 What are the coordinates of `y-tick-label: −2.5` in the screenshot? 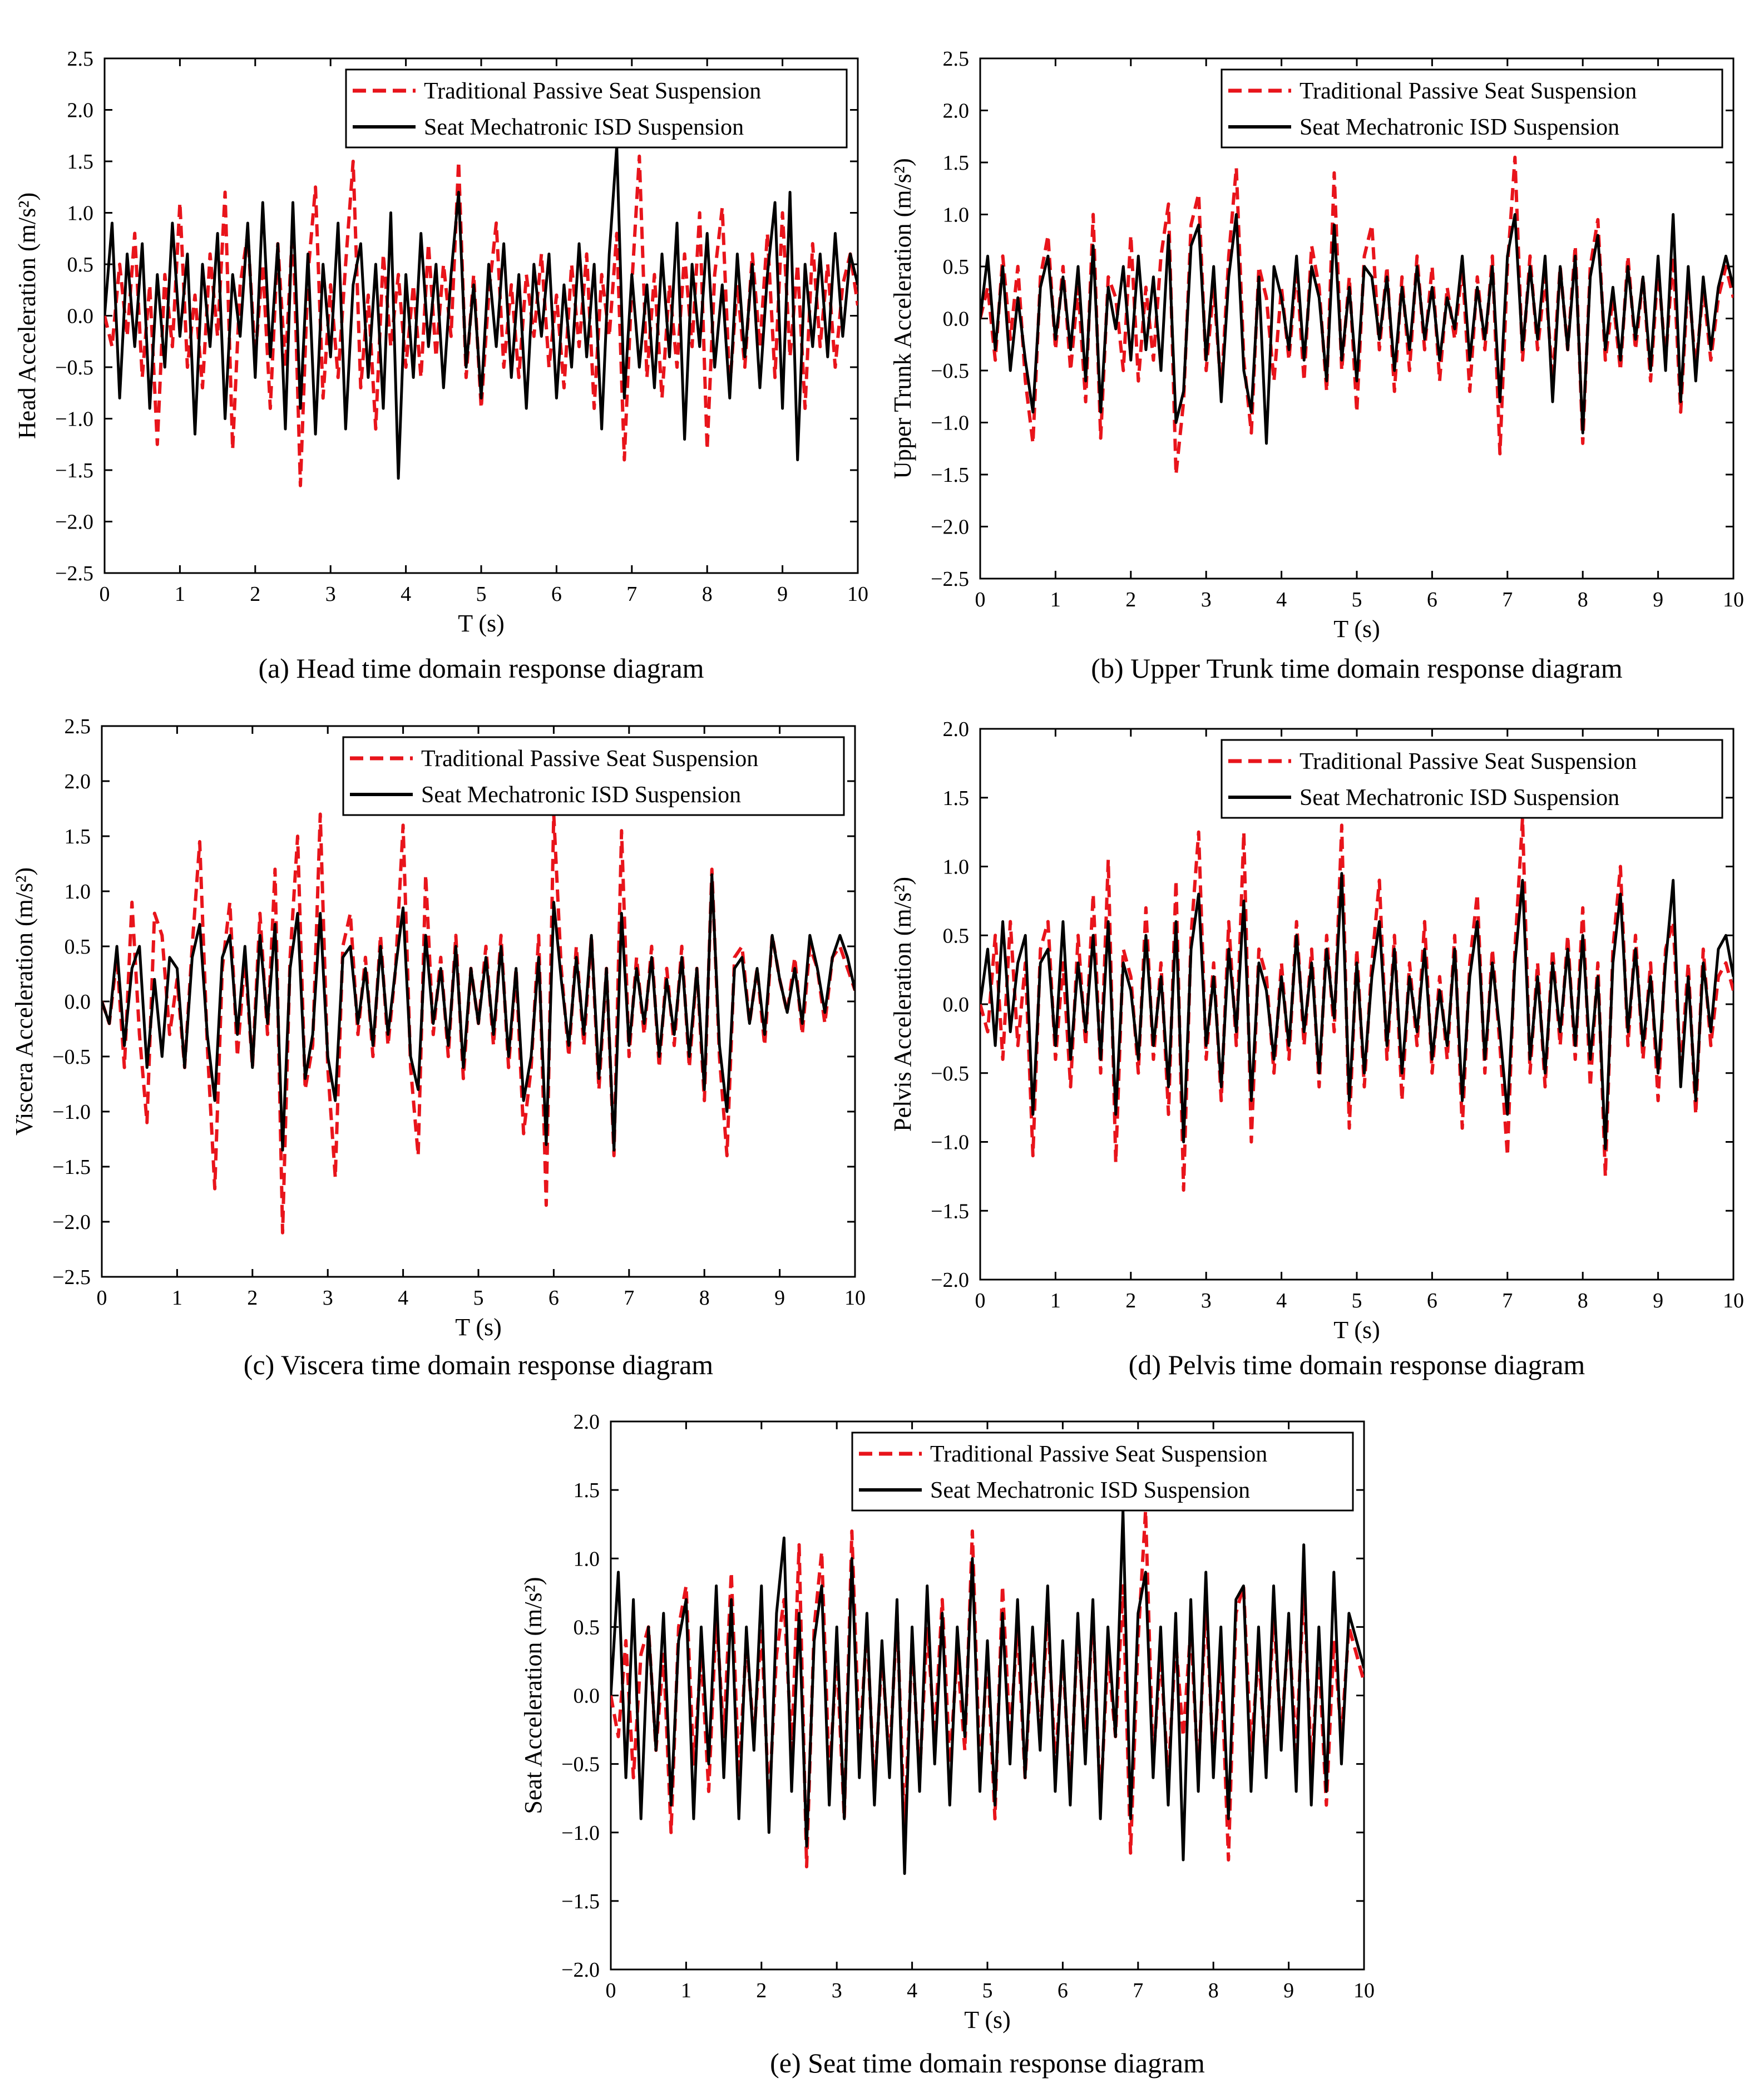 It's located at (71, 1278).